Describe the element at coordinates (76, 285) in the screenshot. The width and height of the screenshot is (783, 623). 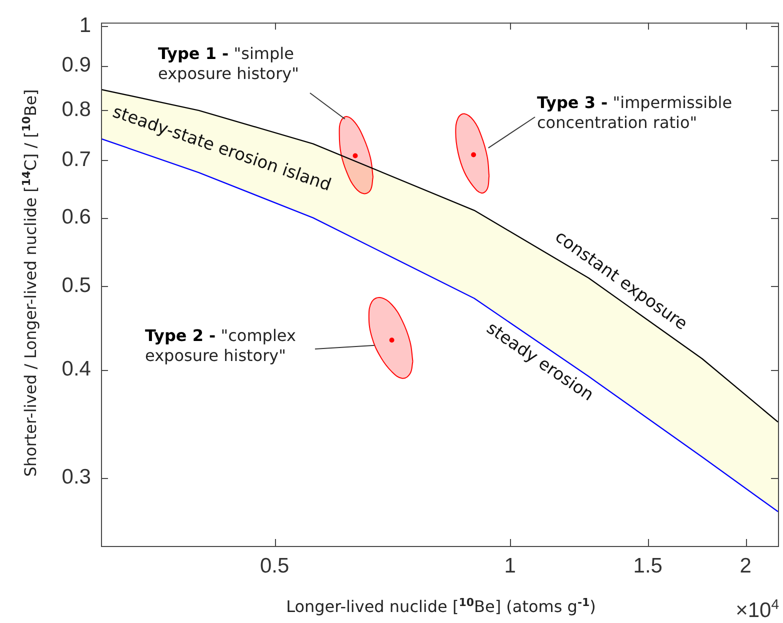
I see `y-tick-label: 0.5` at that location.